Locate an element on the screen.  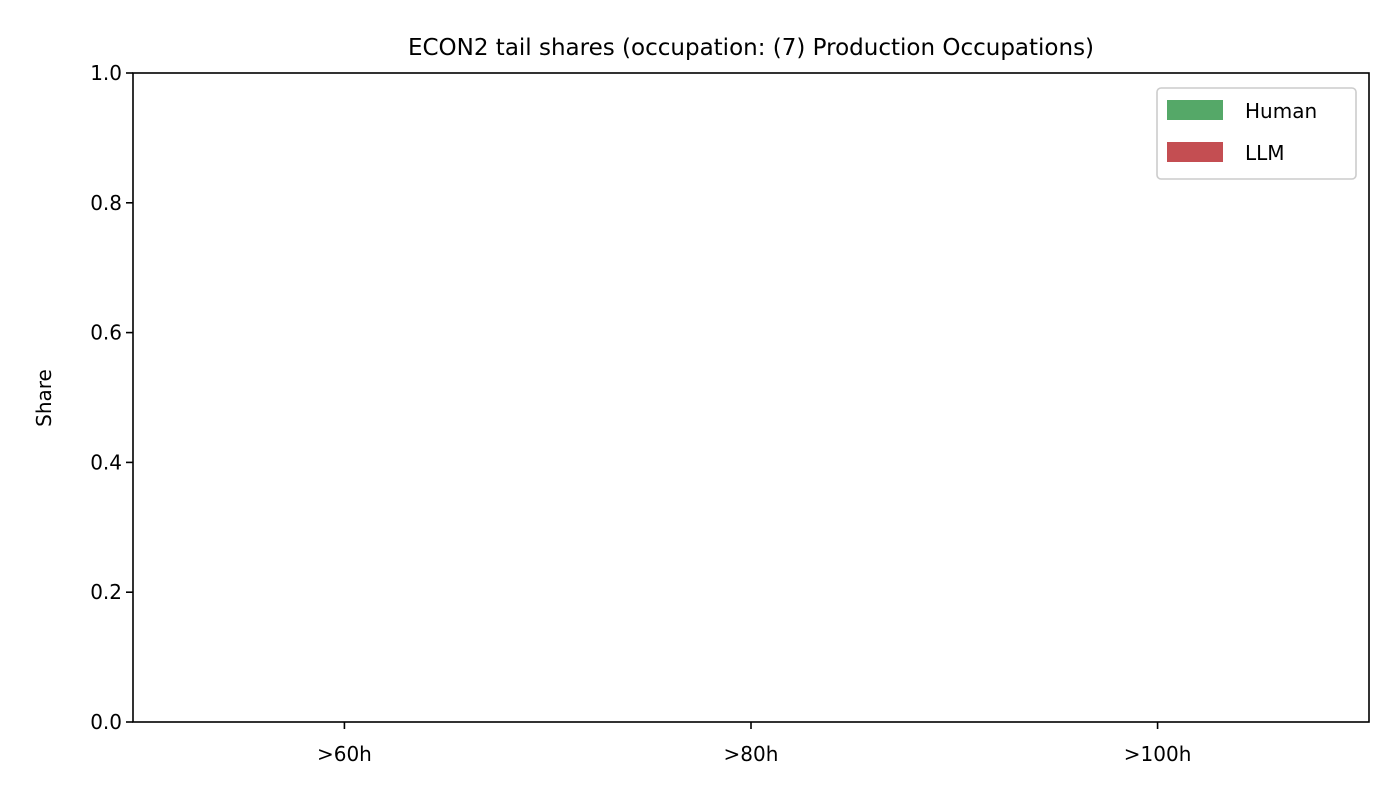
y-tick-label: 0.0 is located at coordinates (106, 722).